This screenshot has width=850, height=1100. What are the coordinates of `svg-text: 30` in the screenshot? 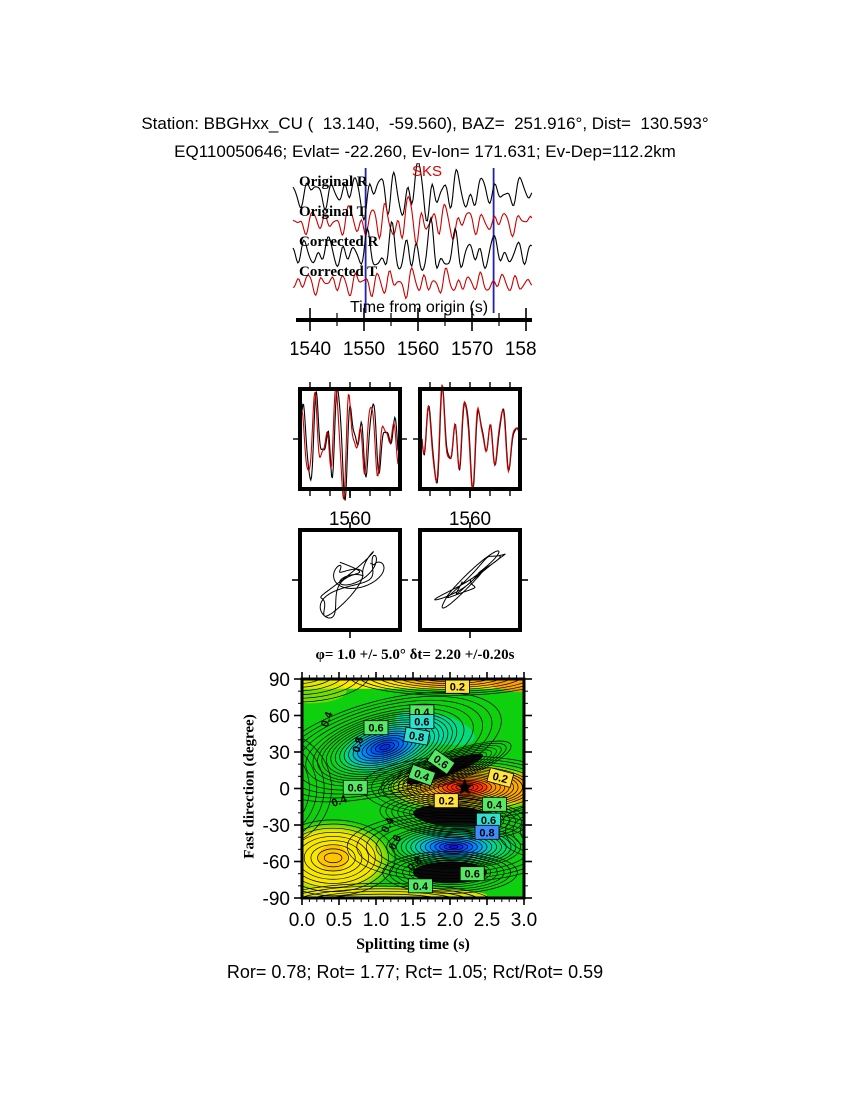 It's located at (279, 753).